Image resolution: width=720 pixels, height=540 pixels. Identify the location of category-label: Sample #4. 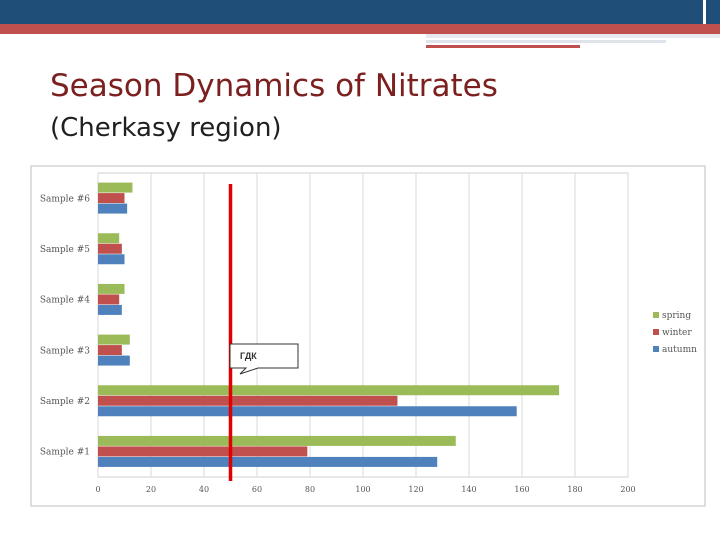
(65, 301).